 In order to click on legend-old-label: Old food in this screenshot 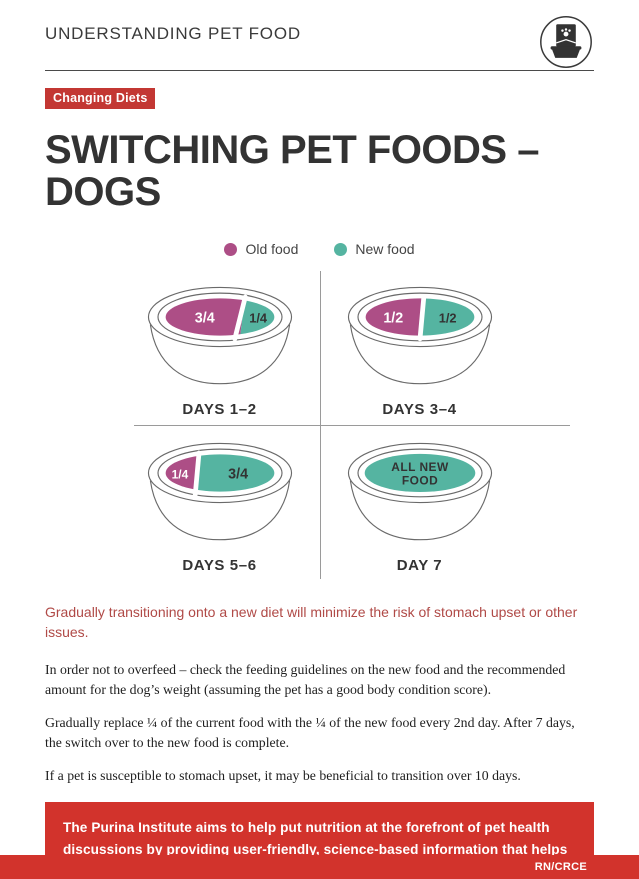, I will do `click(272, 249)`.